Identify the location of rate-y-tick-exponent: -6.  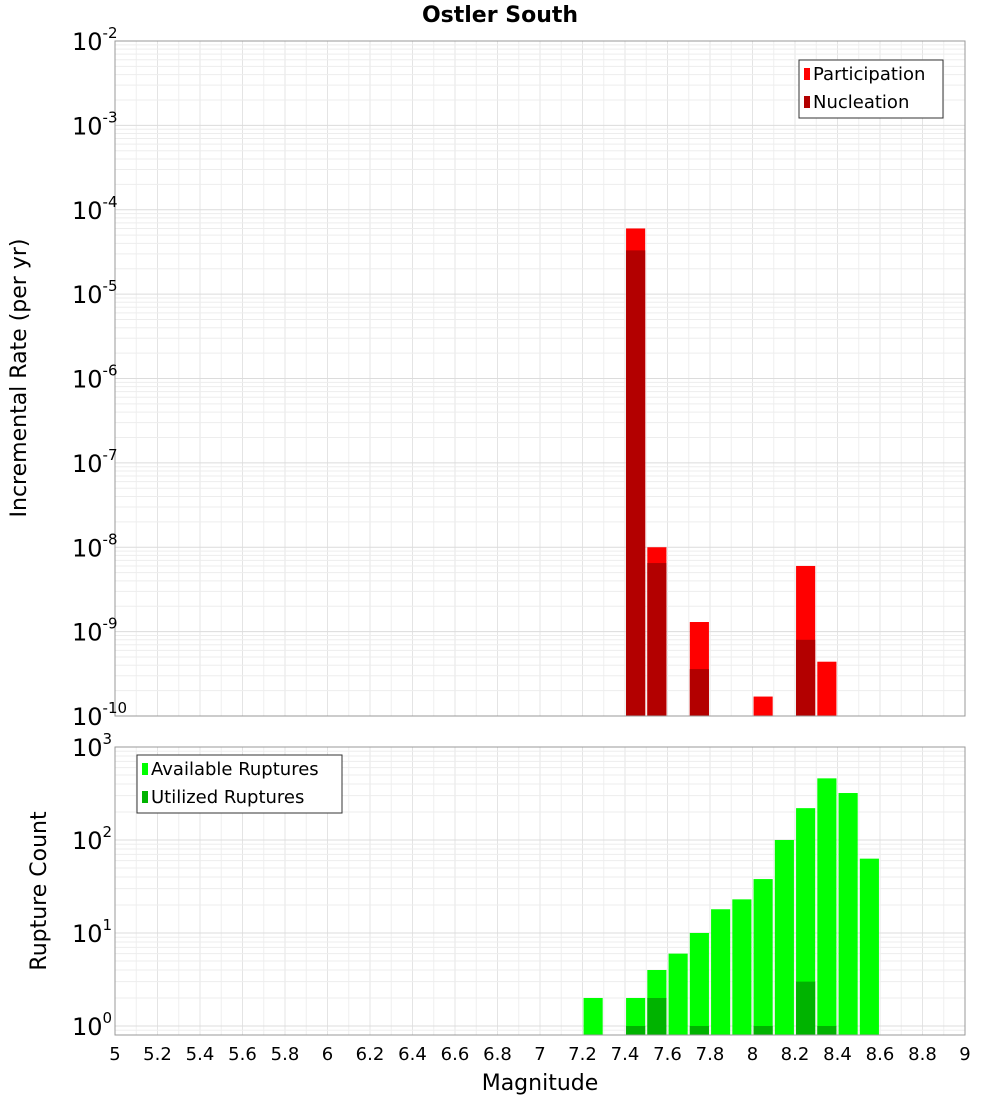
(110, 371).